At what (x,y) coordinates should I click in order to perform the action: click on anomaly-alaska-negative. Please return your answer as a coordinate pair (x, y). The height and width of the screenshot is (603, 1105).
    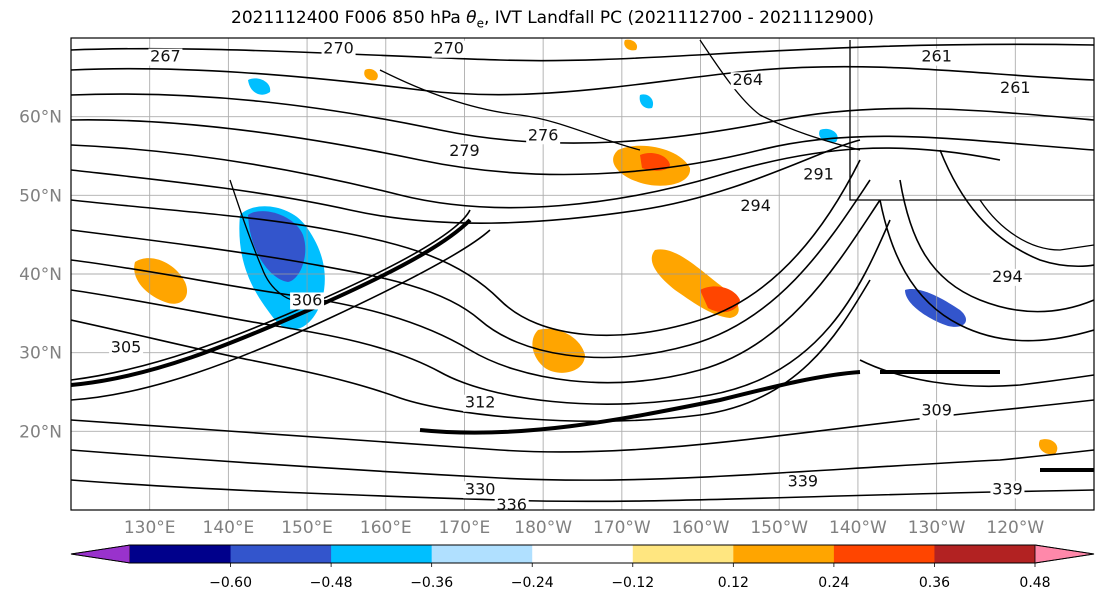
    Looking at the image, I should click on (646, 101).